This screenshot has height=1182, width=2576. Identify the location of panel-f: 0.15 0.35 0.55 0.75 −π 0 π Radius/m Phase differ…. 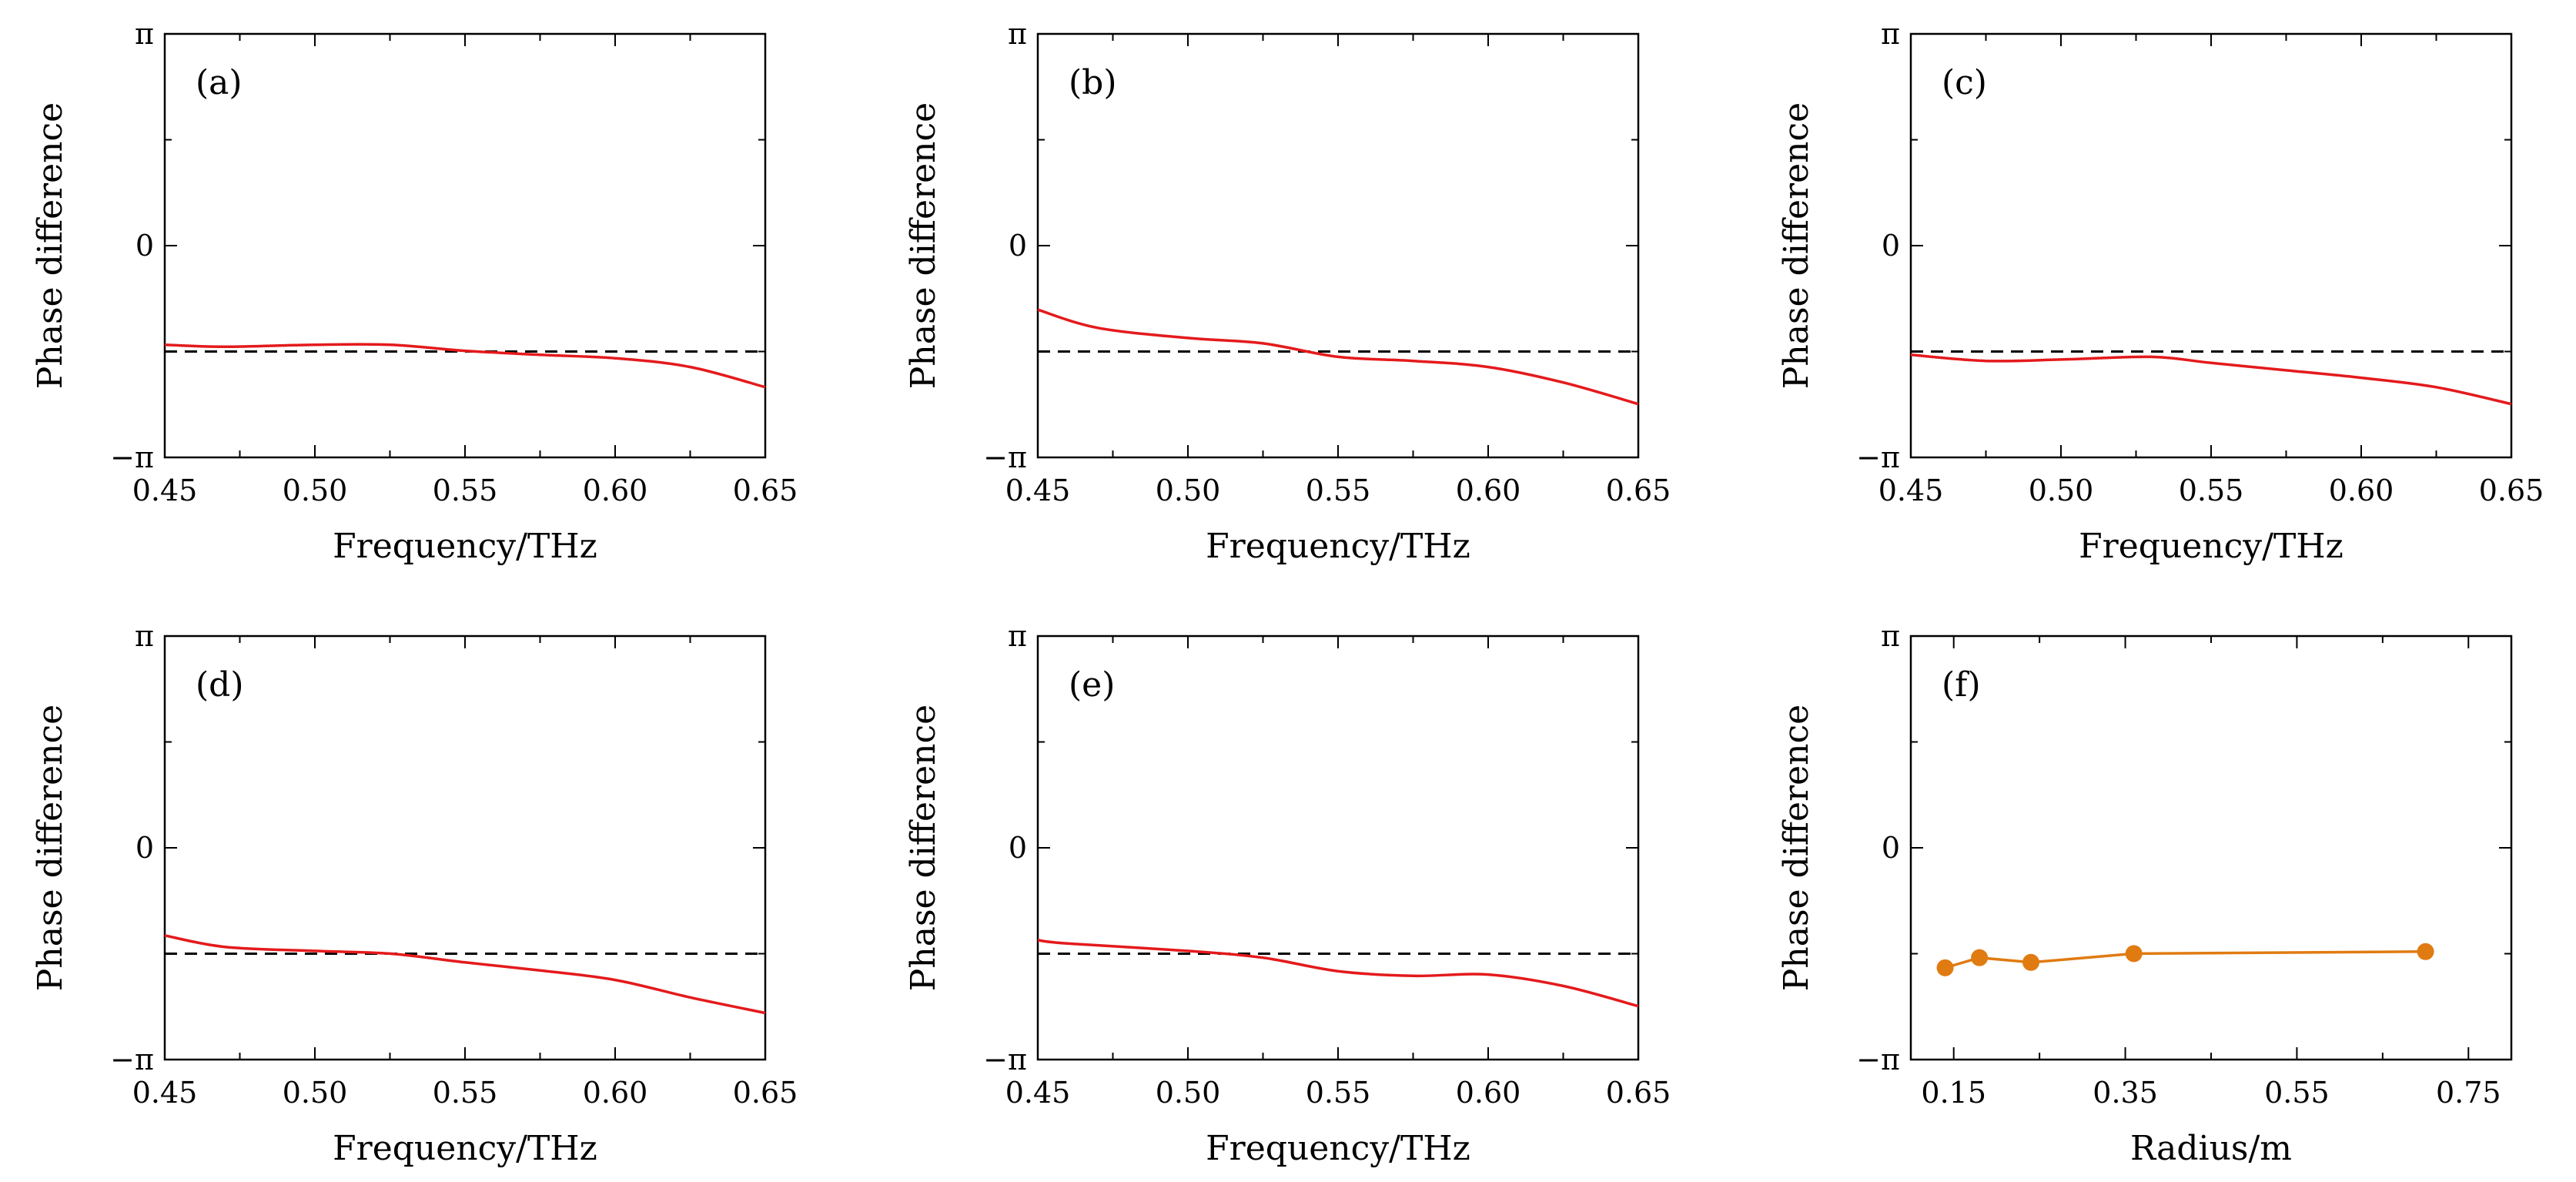
(2145, 893).